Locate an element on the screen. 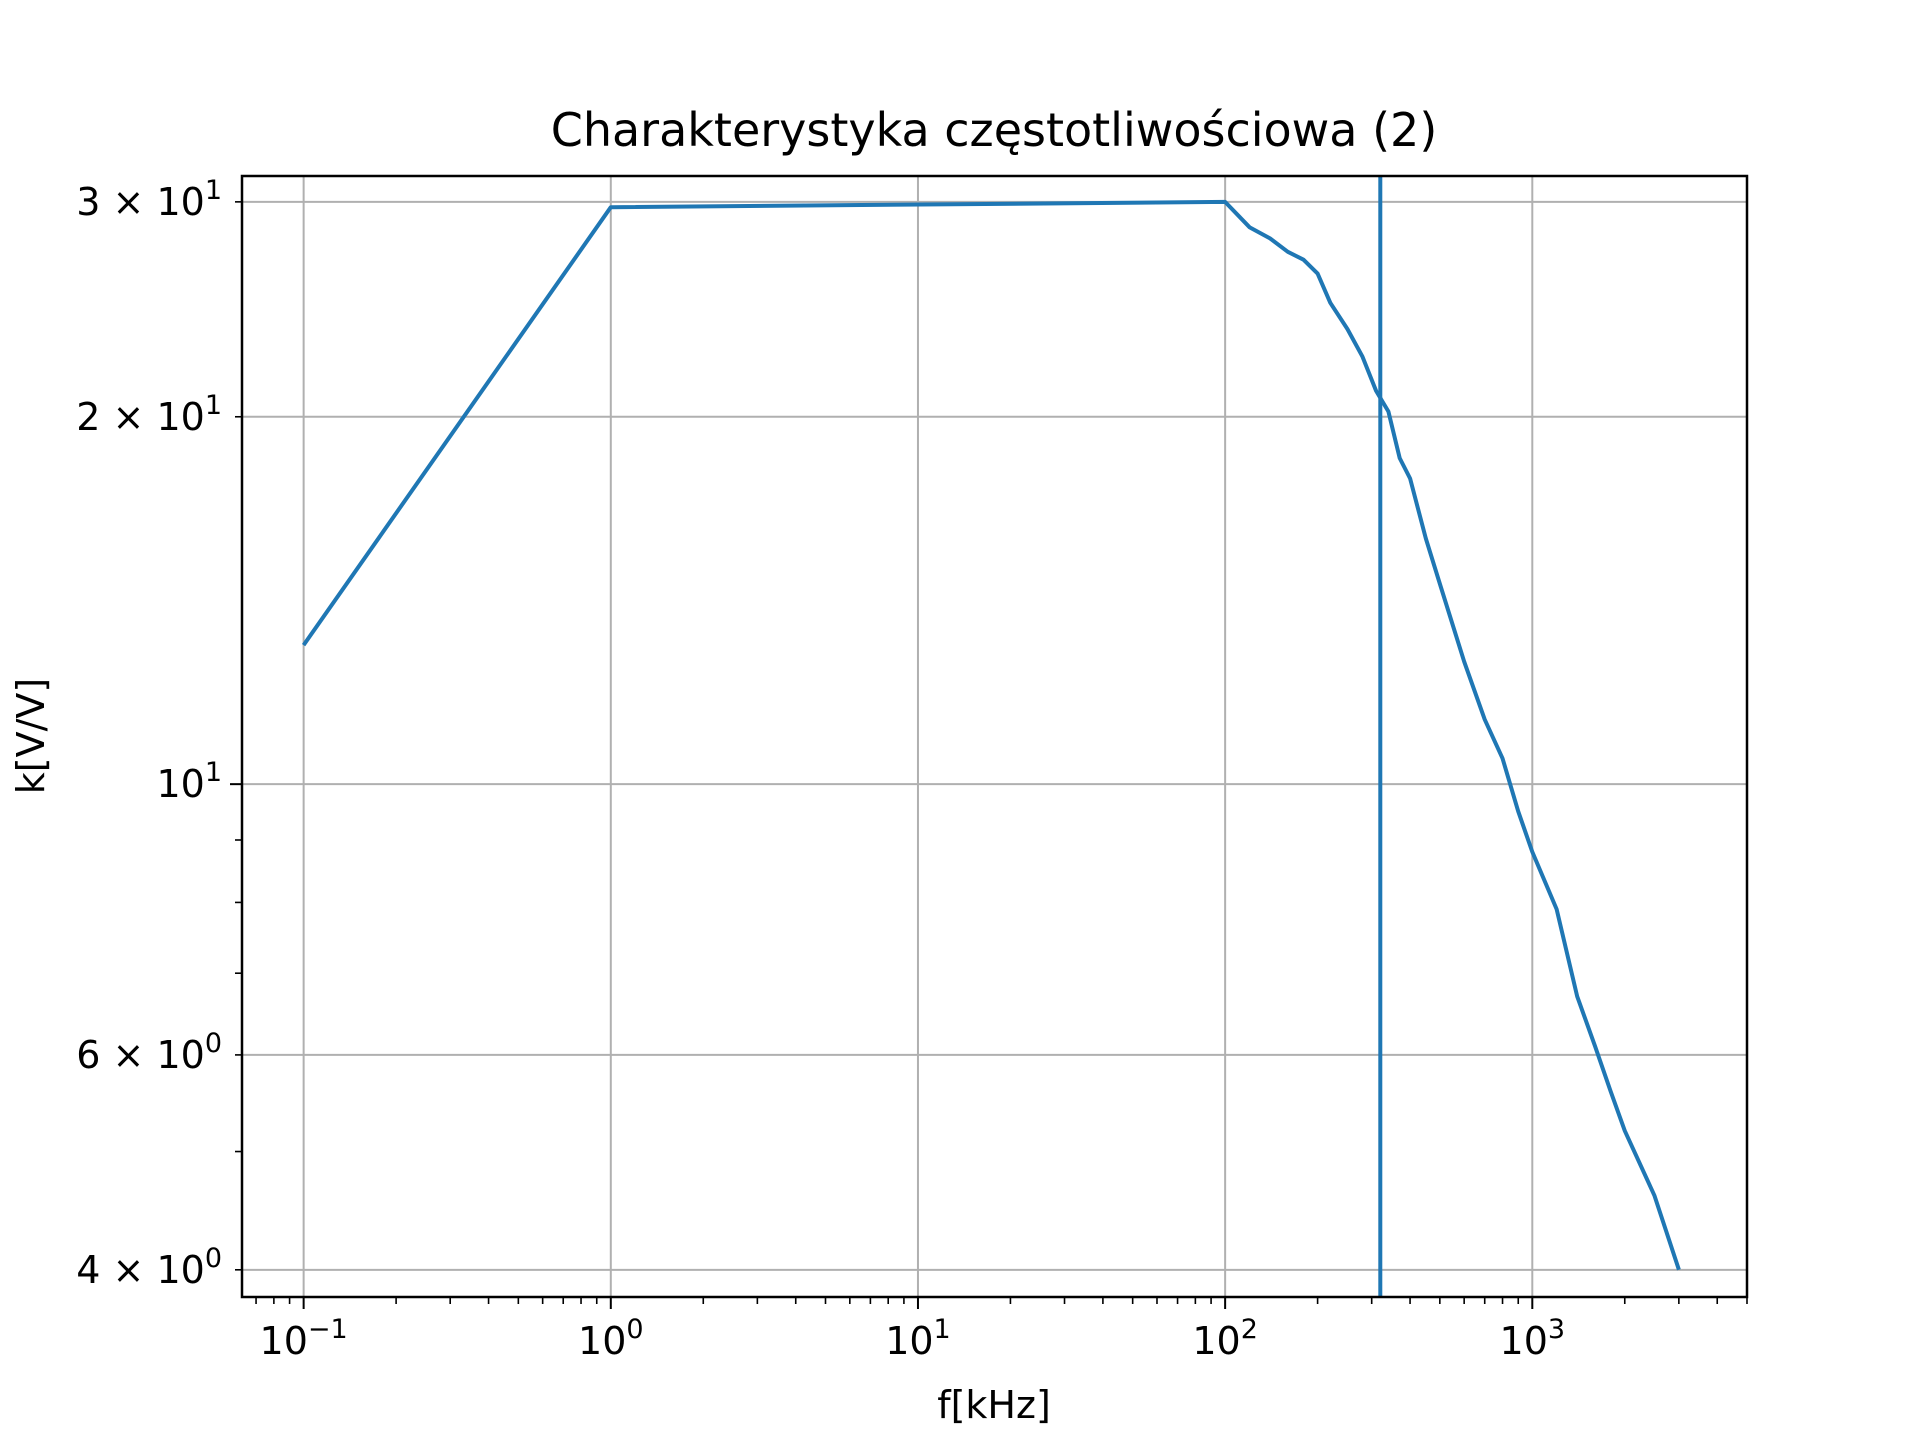  chart-title: Charakterystyka częstotliwościowa (2) is located at coordinates (994, 130).